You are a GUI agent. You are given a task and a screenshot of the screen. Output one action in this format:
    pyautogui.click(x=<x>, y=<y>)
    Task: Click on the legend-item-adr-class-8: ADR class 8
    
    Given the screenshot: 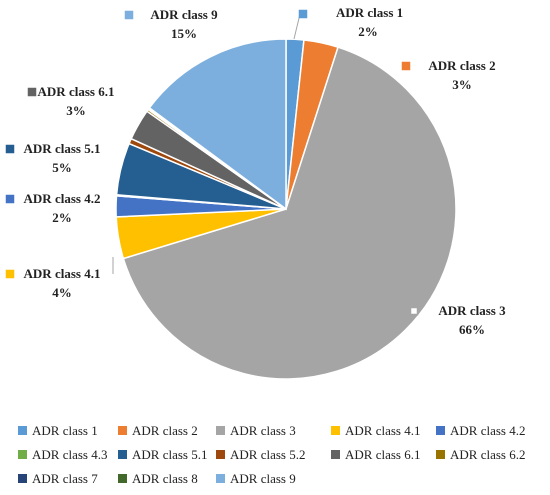 What is the action you would take?
    pyautogui.click(x=158, y=478)
    